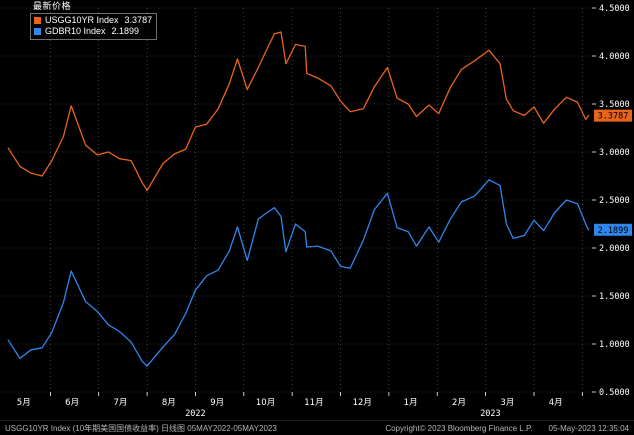 This screenshot has width=634, height=435. I want to click on legend-label-gdbr10: GDBR10 Index, so click(75, 31).